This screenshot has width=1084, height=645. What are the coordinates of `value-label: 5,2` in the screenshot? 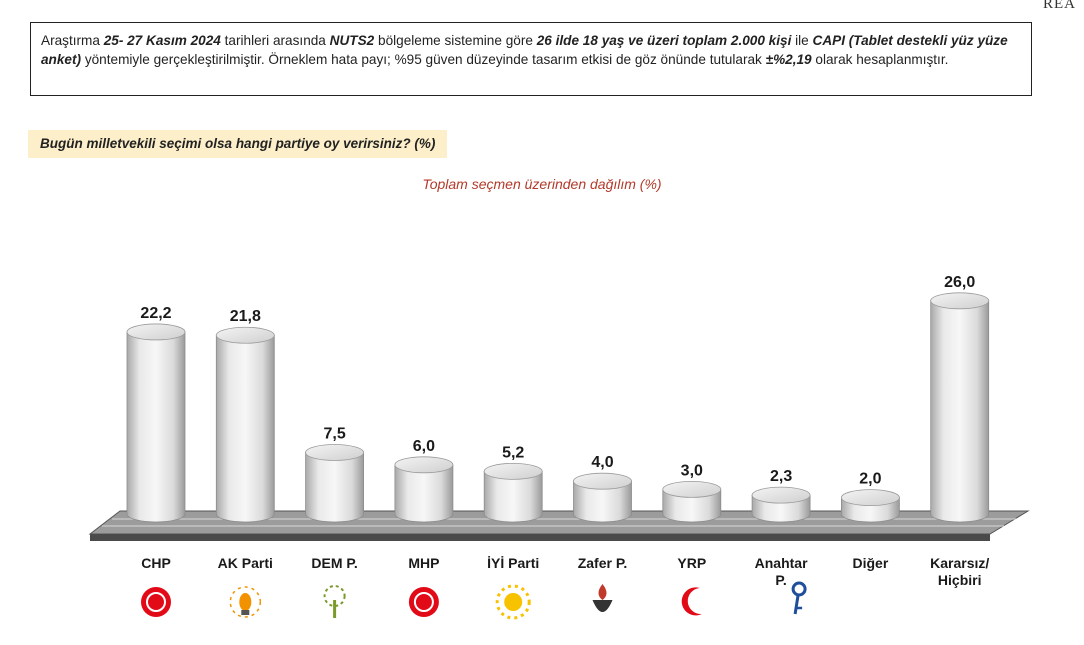 It's located at (513, 452).